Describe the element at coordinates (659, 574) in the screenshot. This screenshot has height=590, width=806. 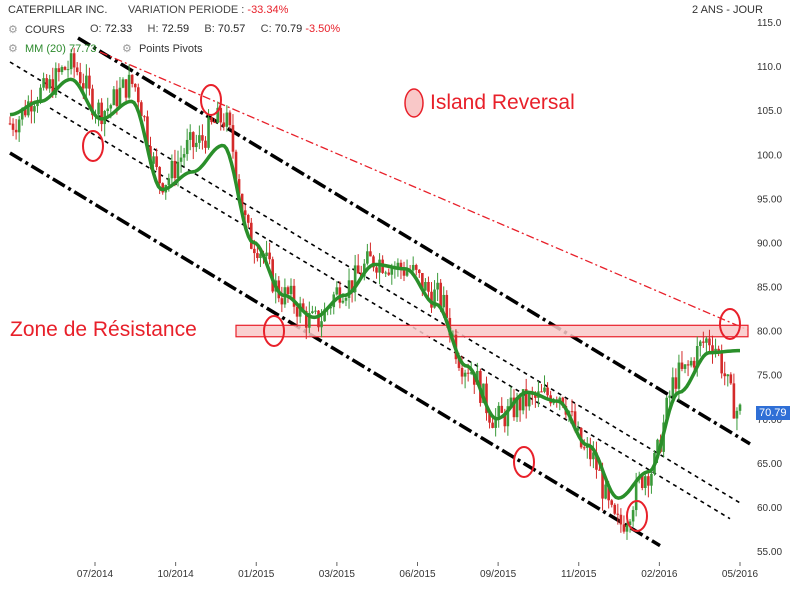
I see `x-tick-label: 02/2016` at that location.